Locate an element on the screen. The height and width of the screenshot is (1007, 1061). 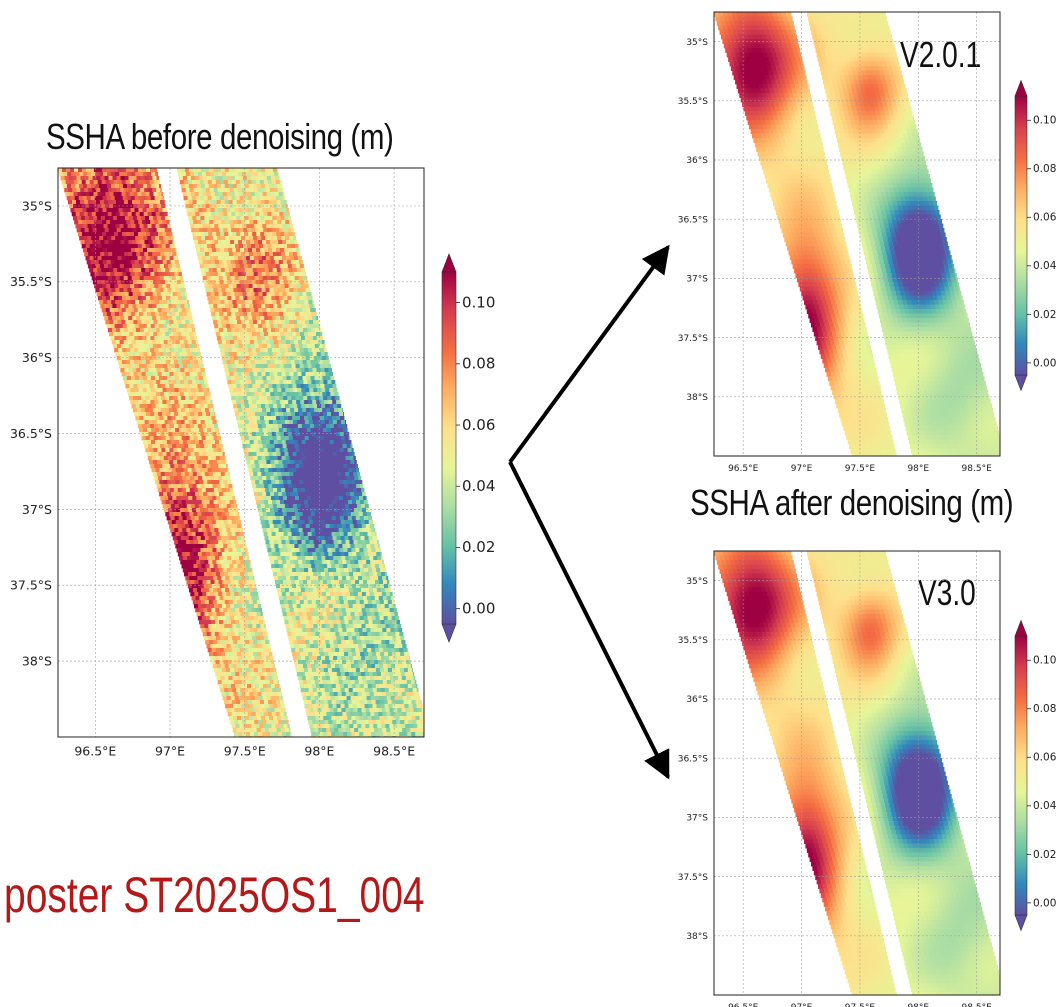
version-label-v30: V3.0 is located at coordinates (947, 592).